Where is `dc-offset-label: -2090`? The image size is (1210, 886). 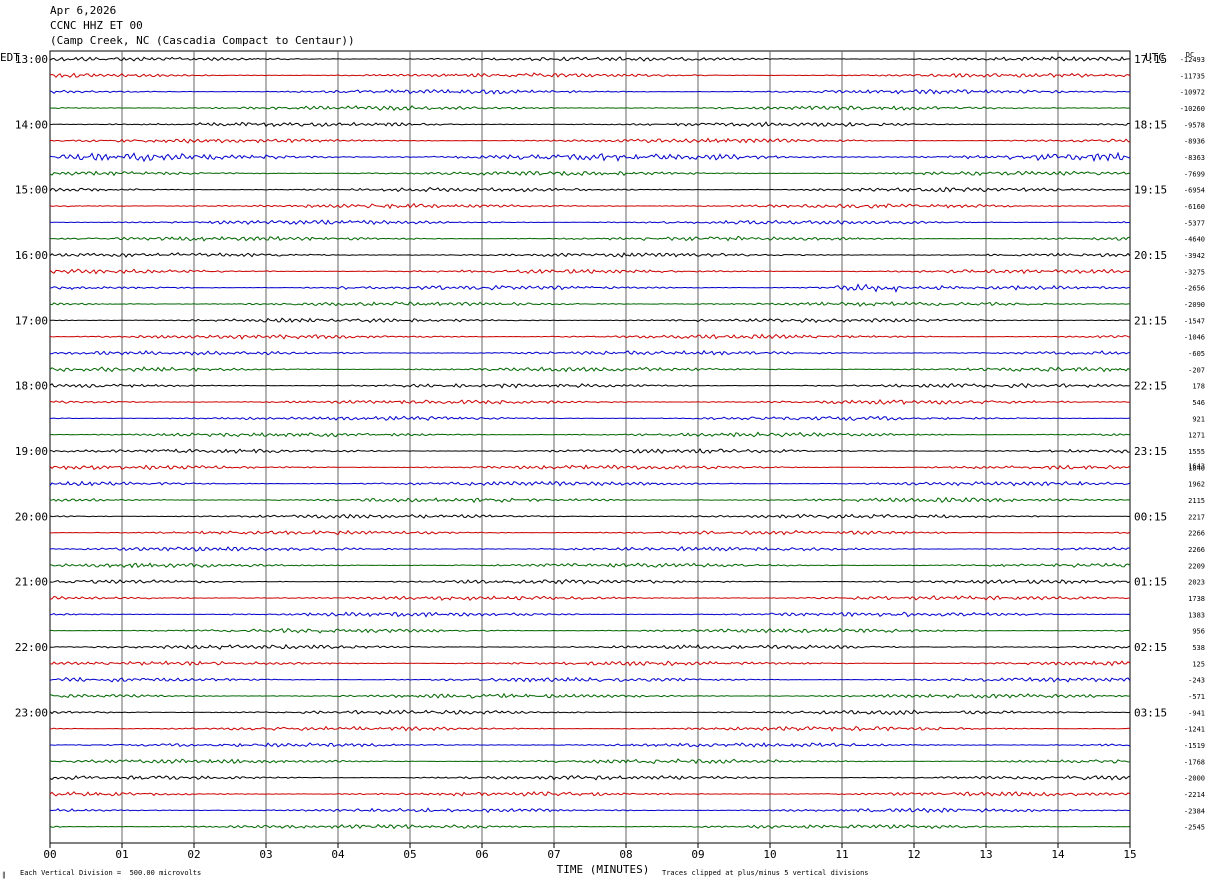
dc-offset-label: -2090 is located at coordinates (1194, 305).